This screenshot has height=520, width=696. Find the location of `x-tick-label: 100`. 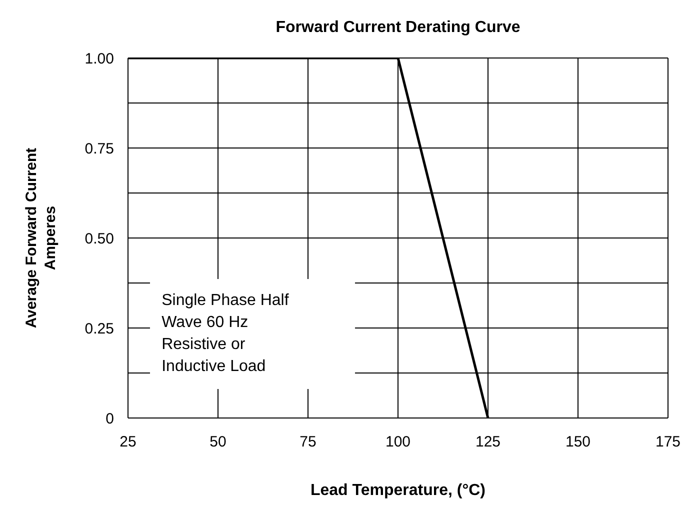

x-tick-label: 100 is located at coordinates (398, 442).